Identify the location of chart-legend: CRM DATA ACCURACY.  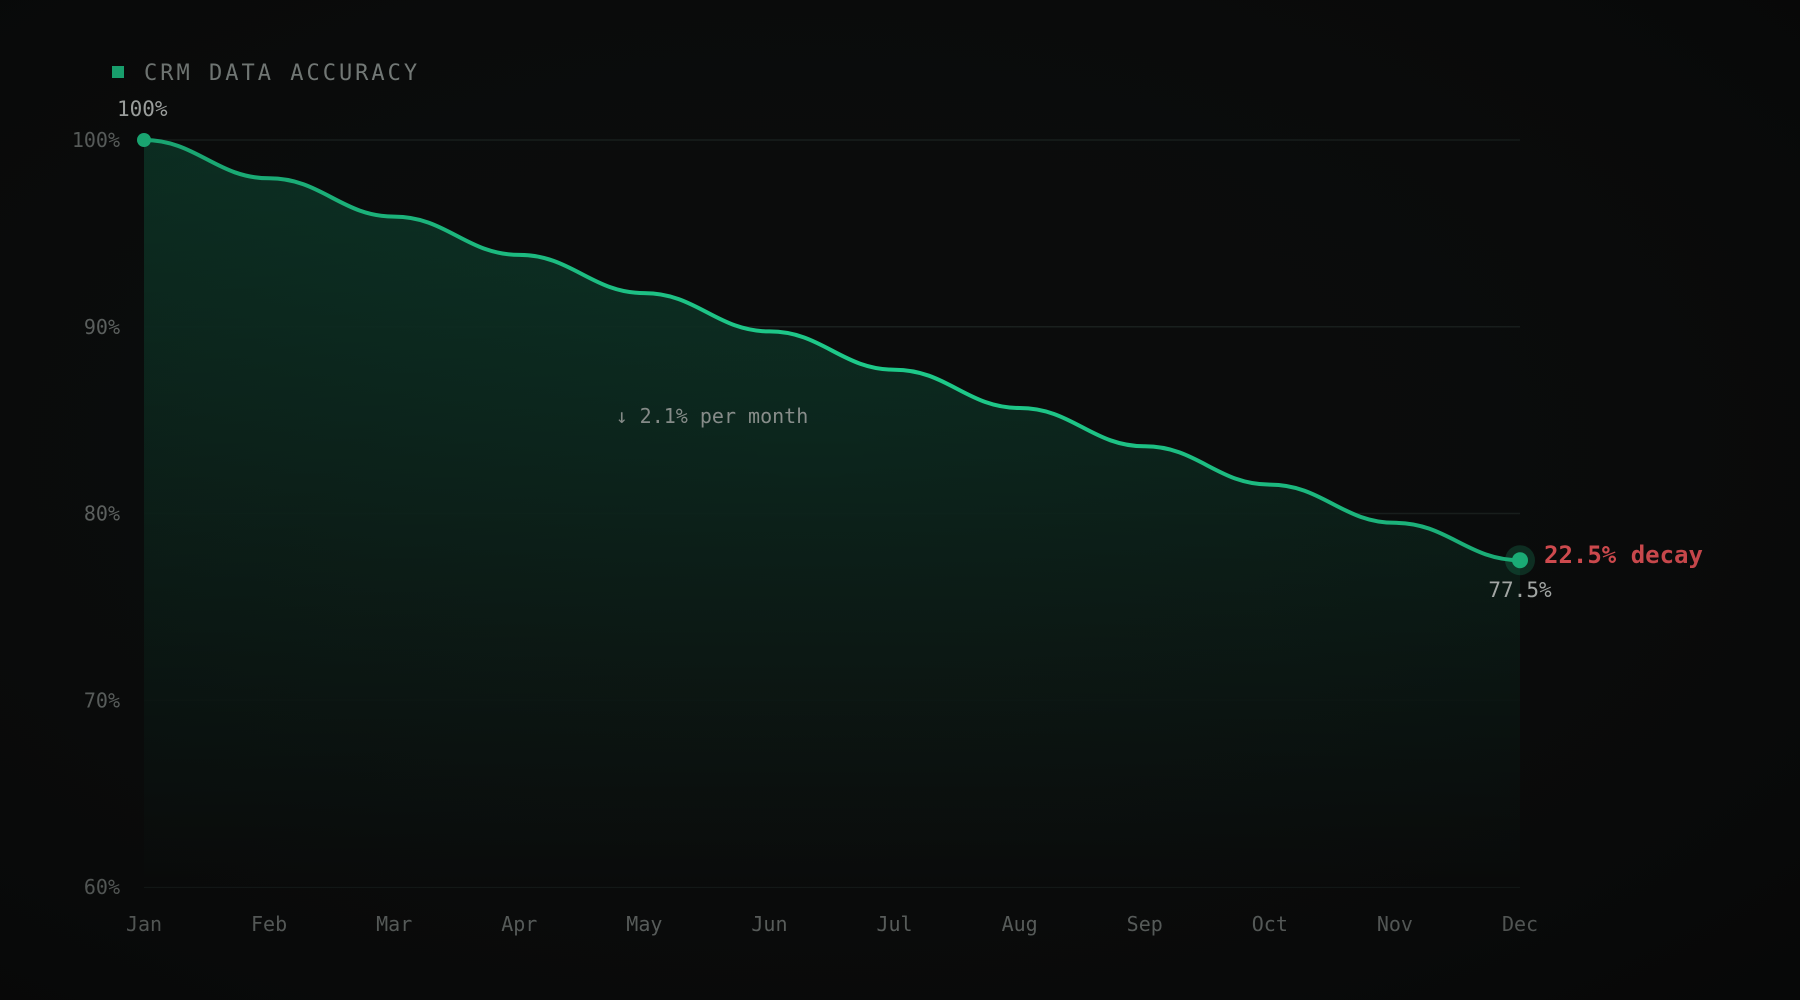
(266, 73).